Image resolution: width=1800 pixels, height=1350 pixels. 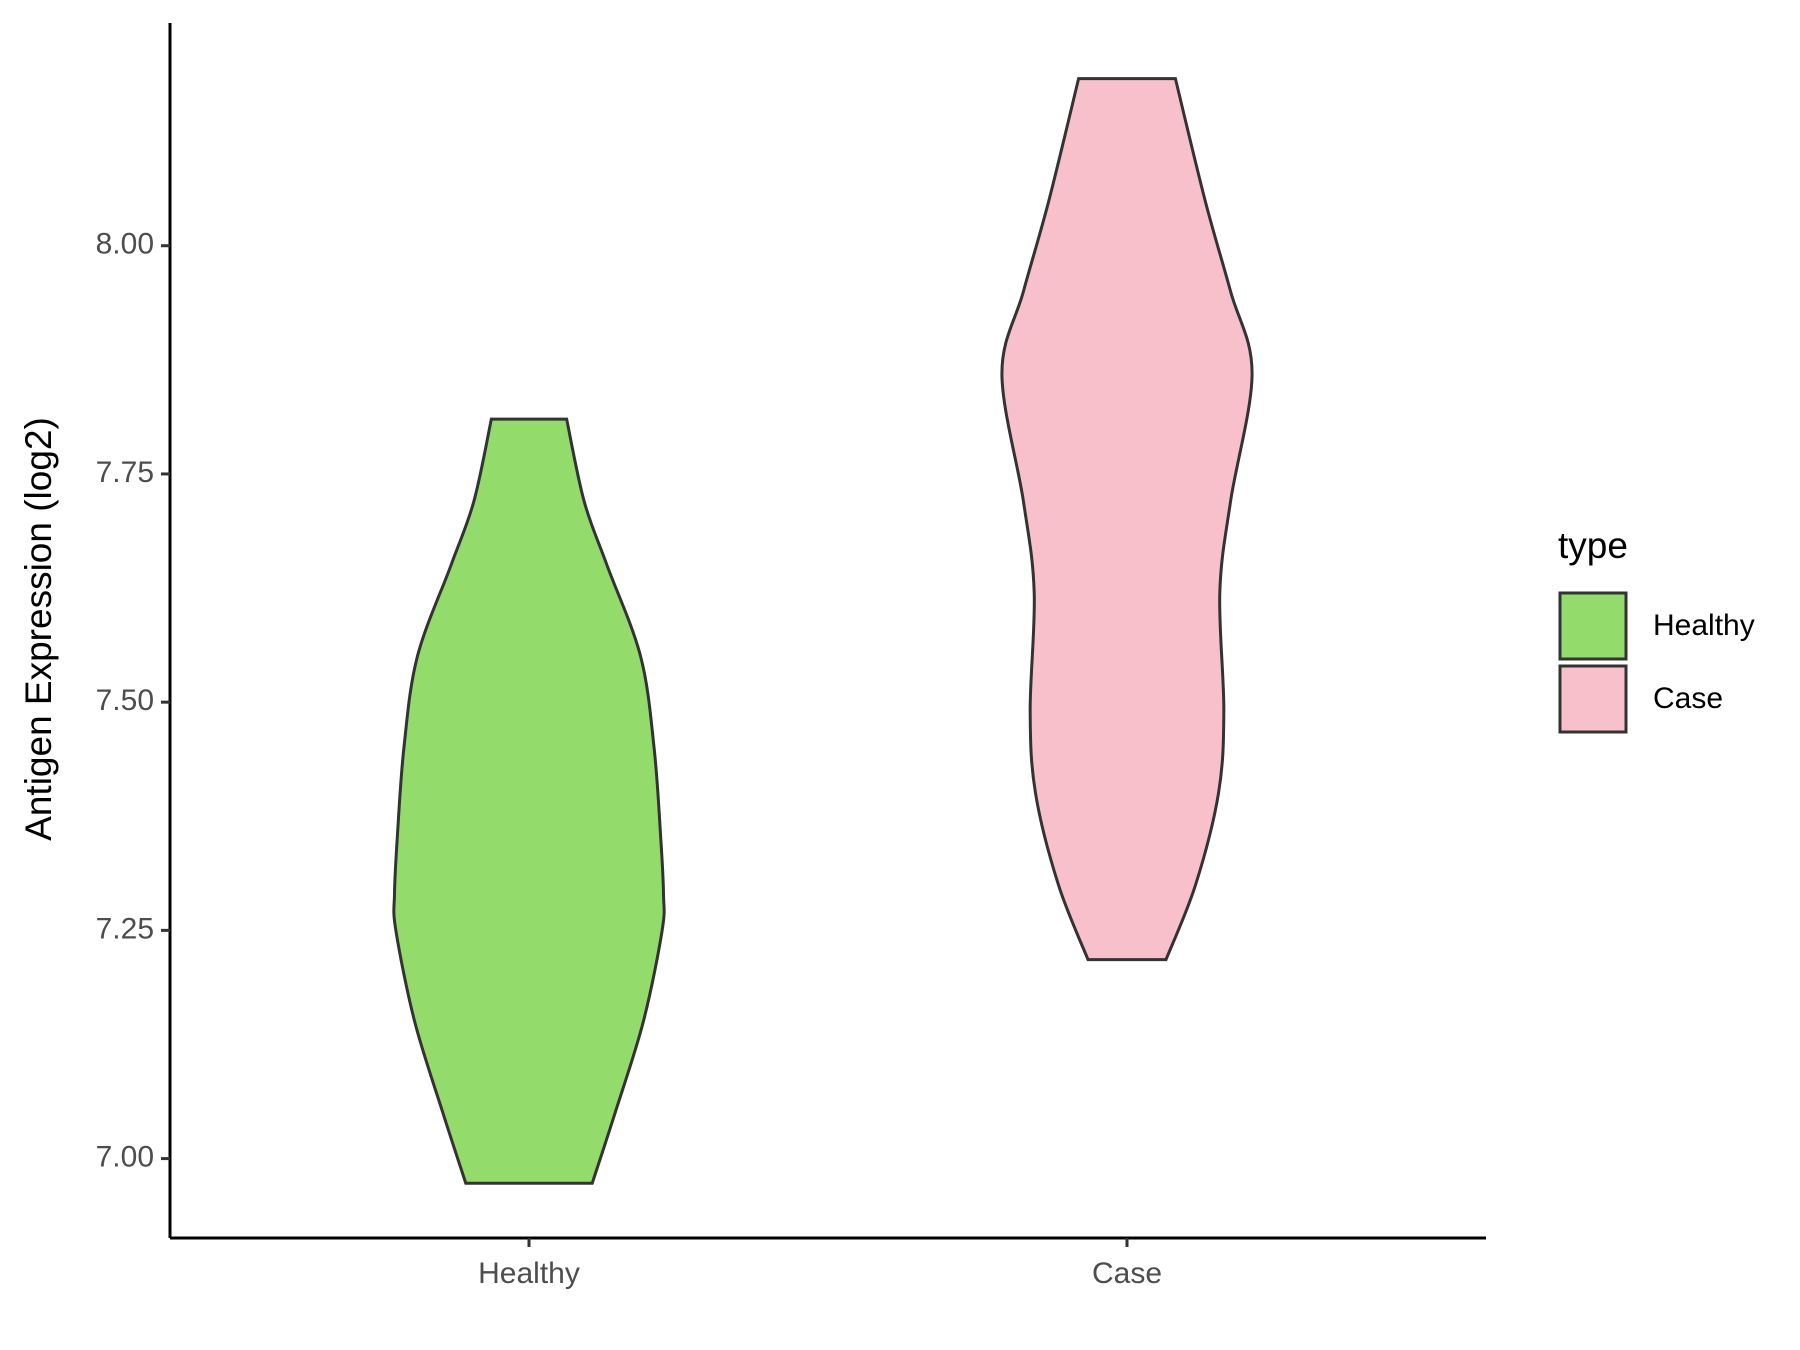 I want to click on y-tick-label: 7.00, so click(x=125, y=1157).